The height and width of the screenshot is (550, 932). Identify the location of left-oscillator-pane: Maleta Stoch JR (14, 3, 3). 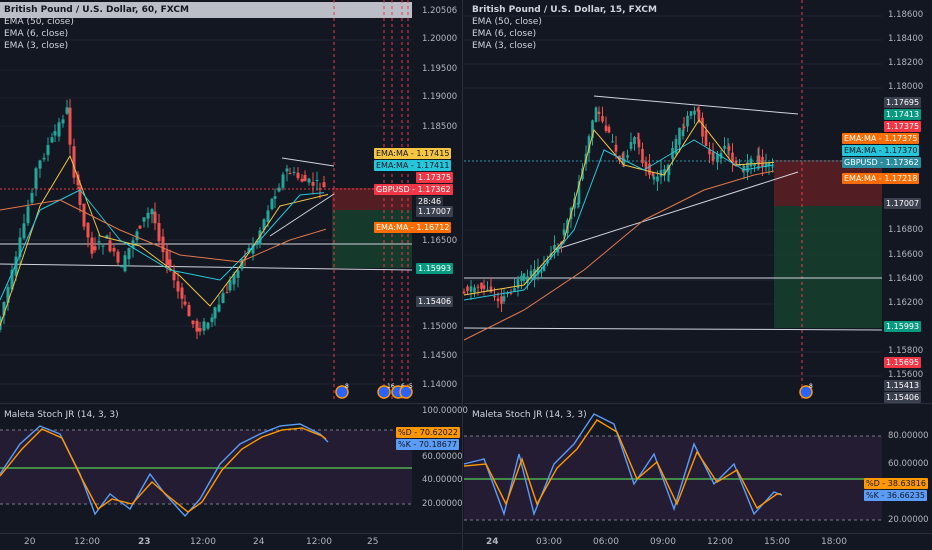
(206, 468).